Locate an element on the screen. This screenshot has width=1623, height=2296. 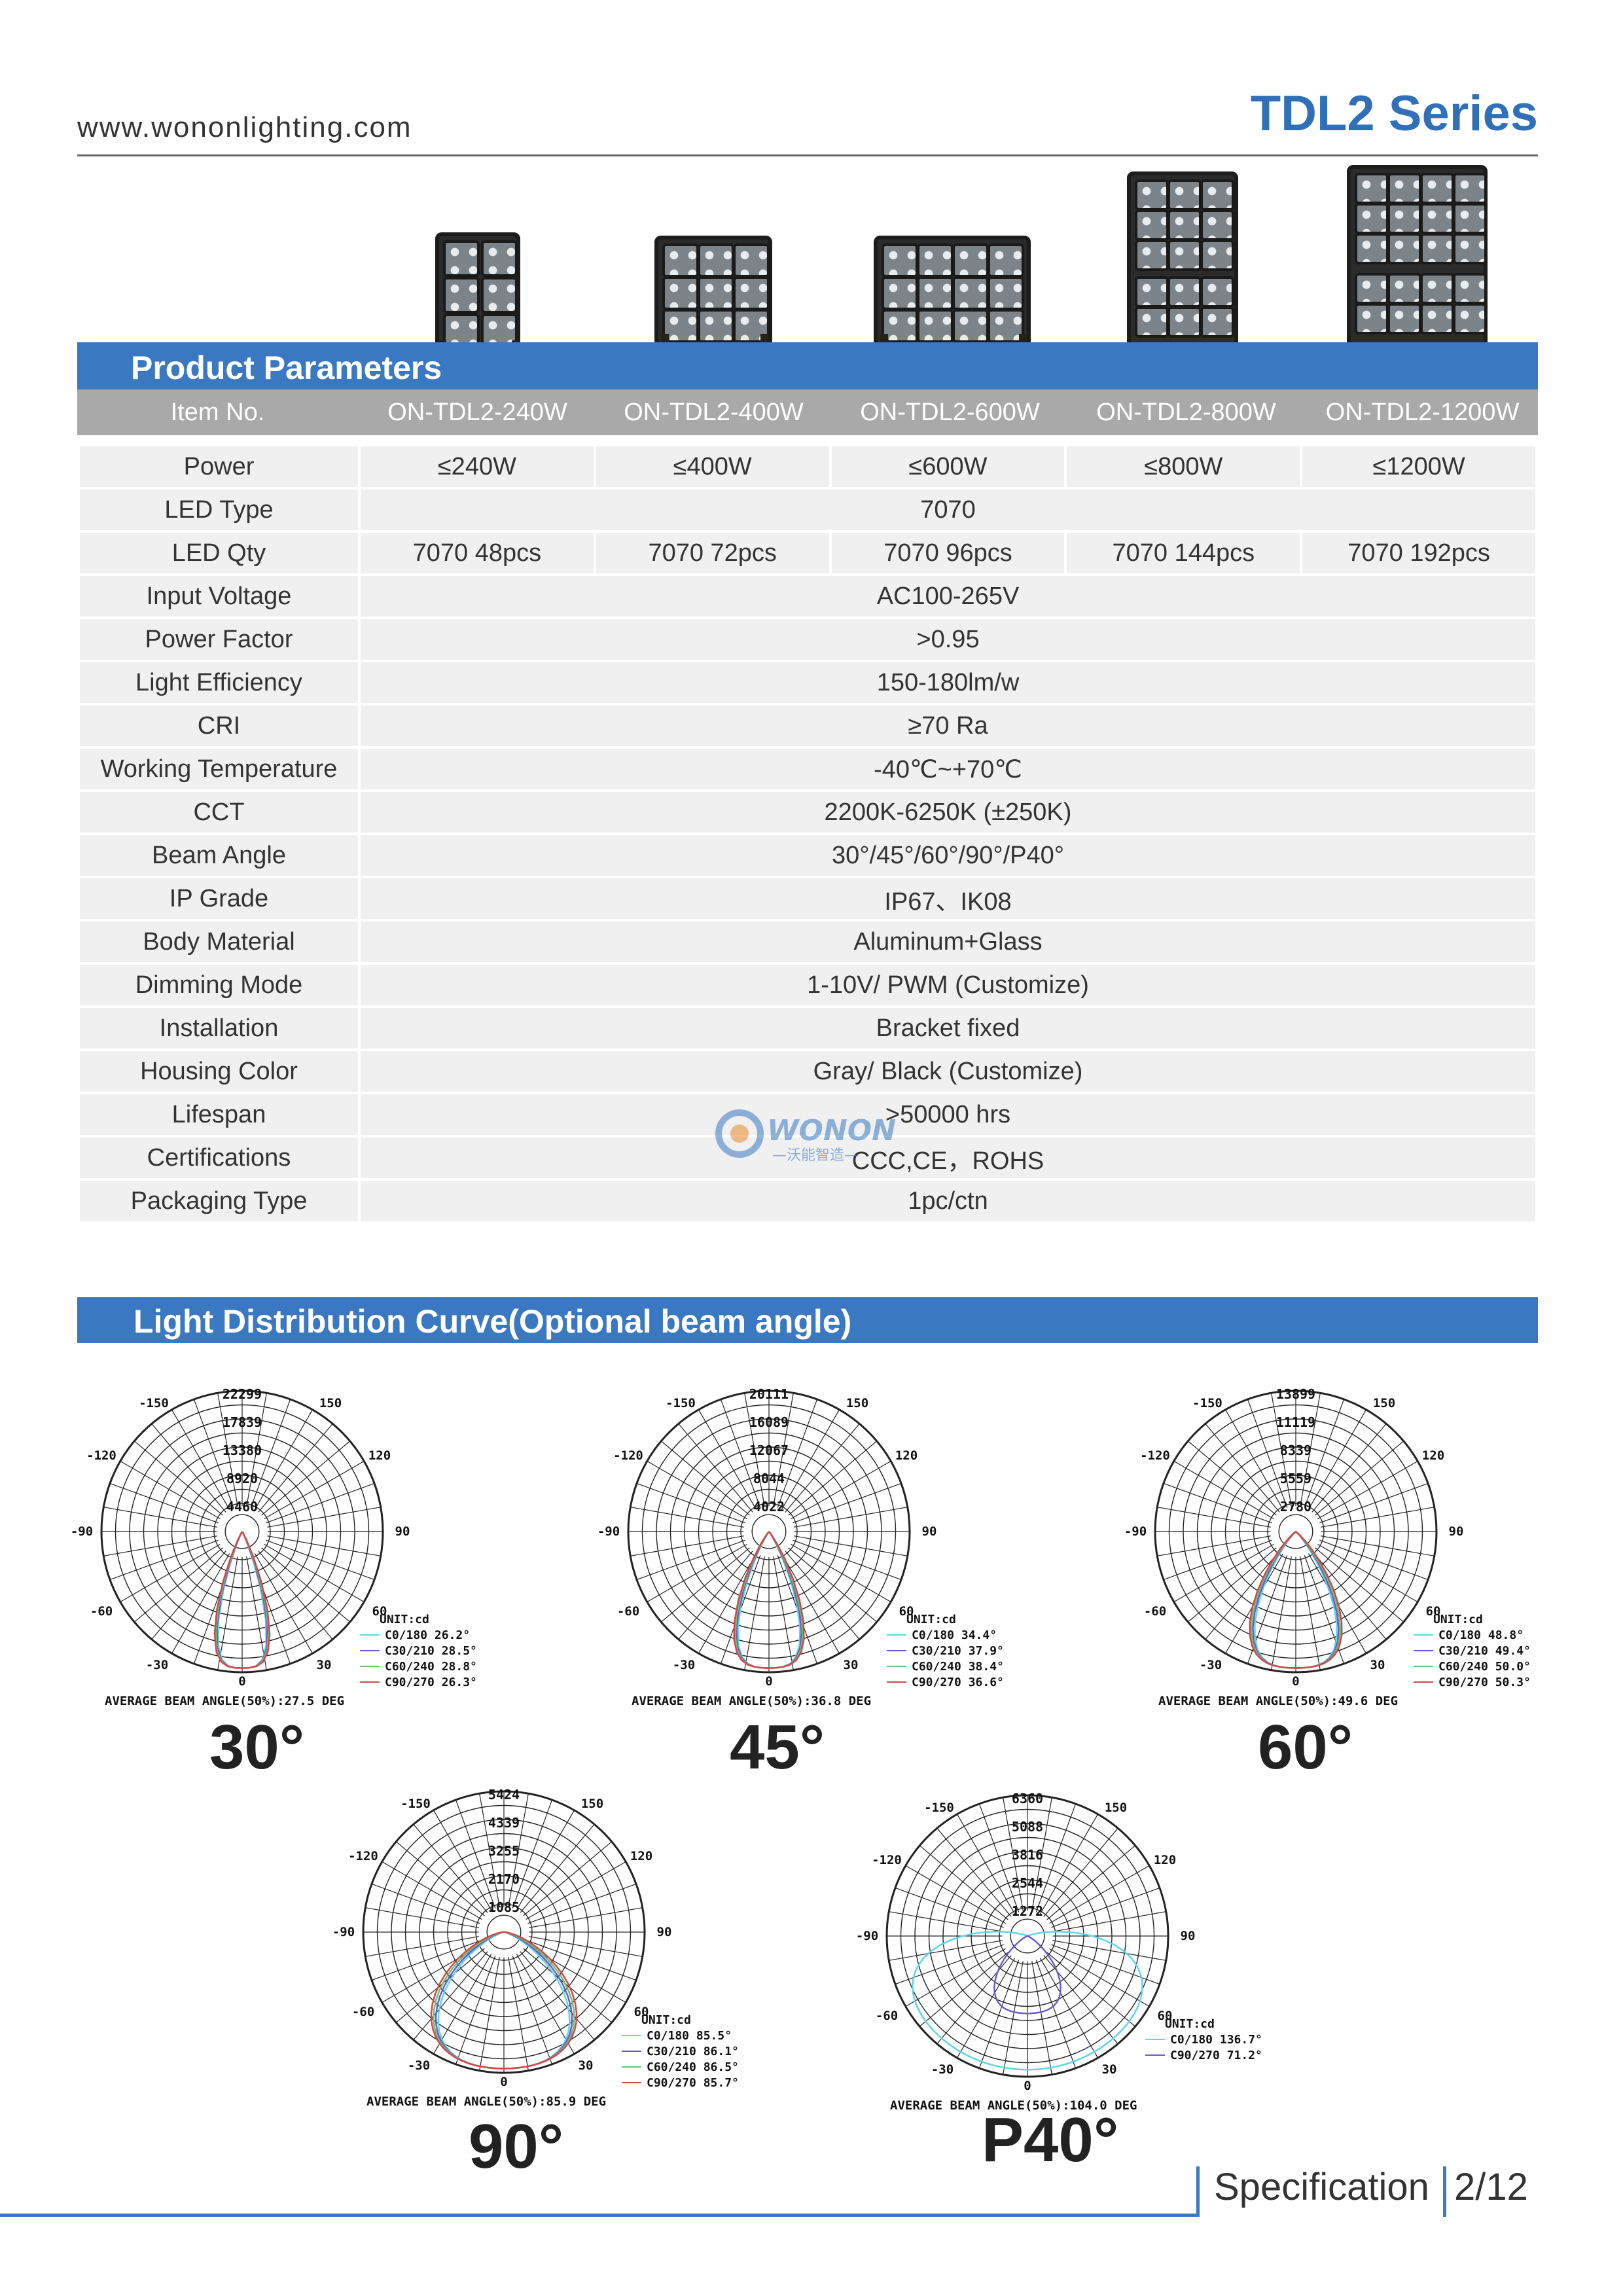
item-number-label: Item No. is located at coordinates (218, 413).